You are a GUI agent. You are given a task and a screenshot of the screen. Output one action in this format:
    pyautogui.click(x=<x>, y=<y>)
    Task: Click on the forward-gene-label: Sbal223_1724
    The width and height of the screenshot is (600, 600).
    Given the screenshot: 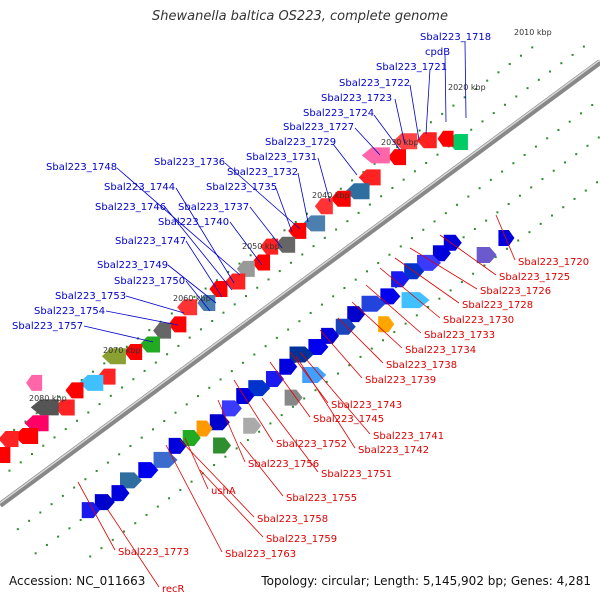 What is the action you would take?
    pyautogui.click(x=338, y=113)
    